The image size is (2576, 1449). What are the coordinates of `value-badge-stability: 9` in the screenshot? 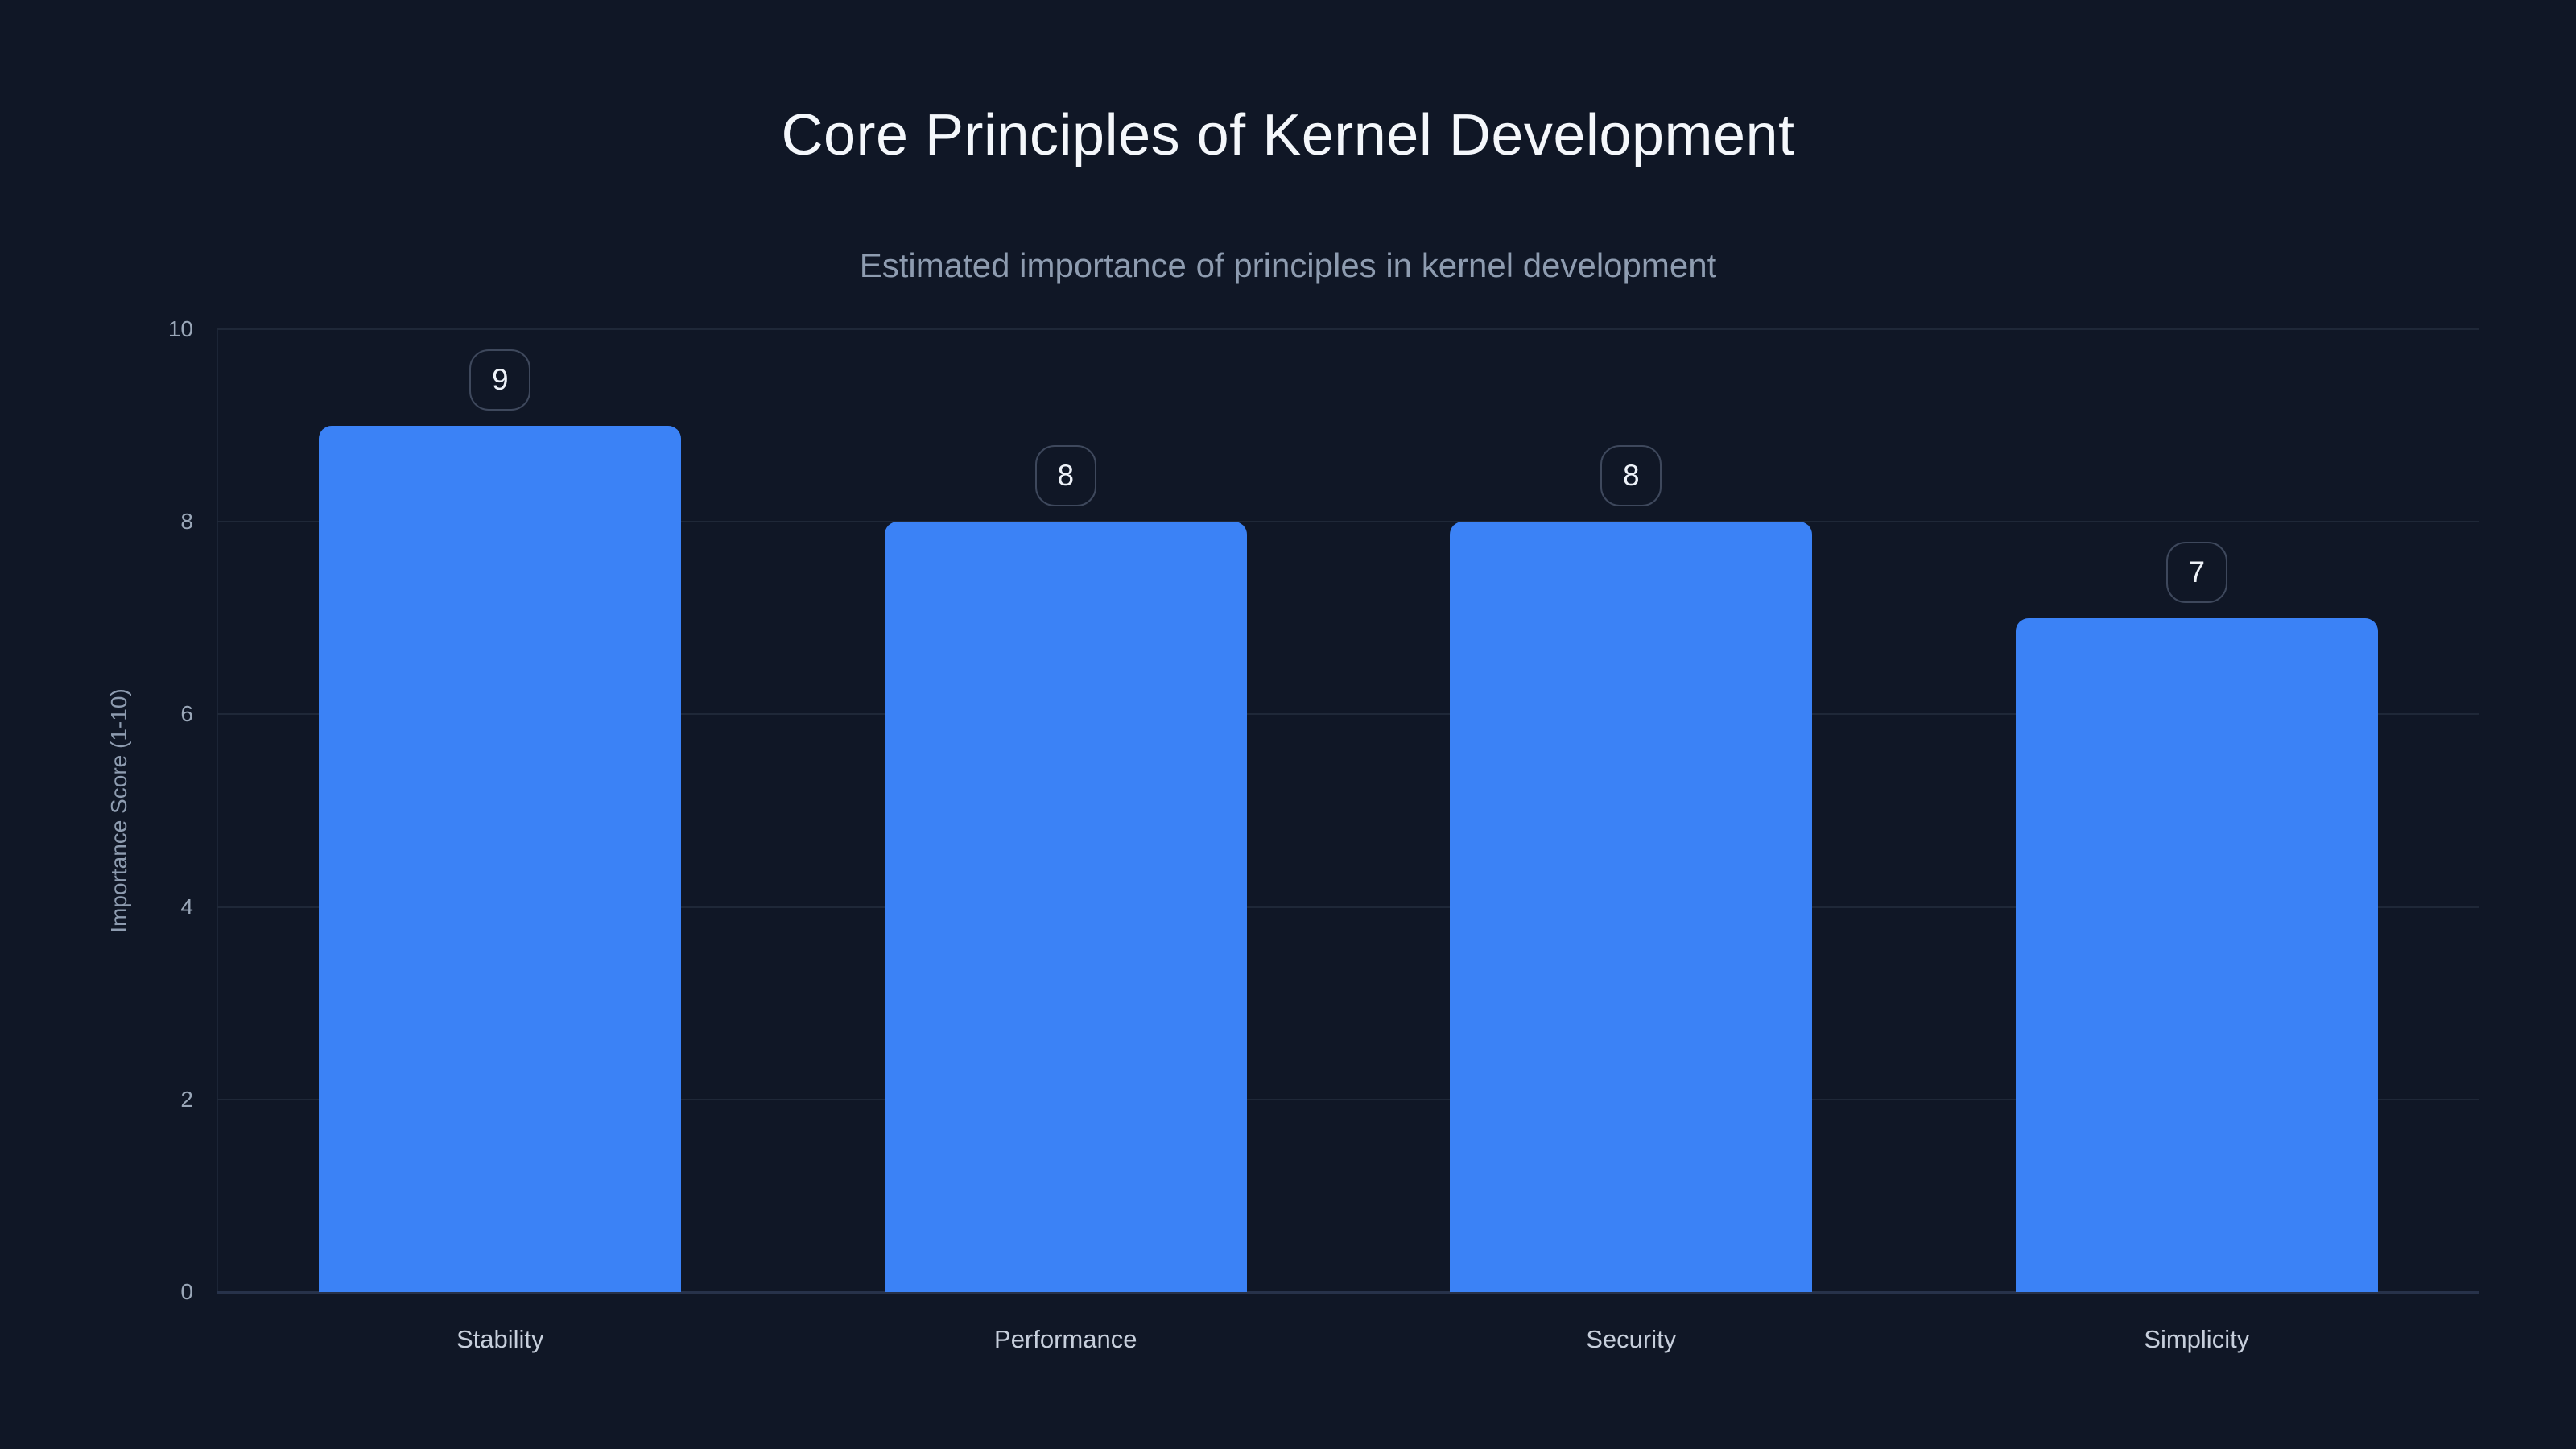 It's located at (500, 380).